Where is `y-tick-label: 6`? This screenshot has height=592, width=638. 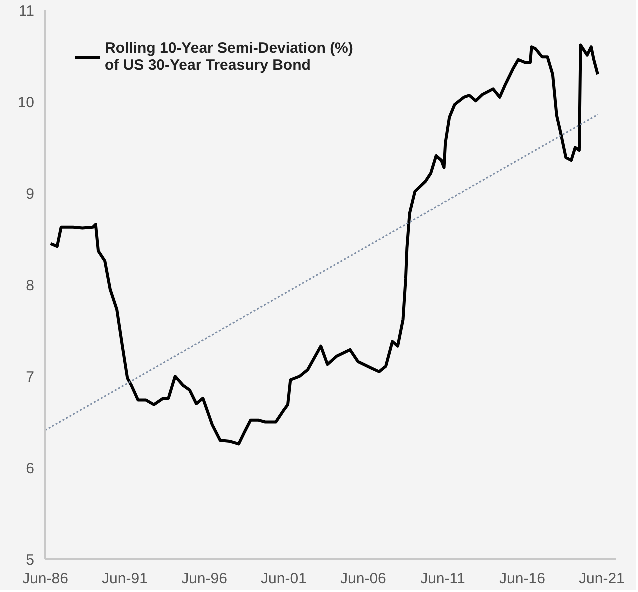
y-tick-label: 6 is located at coordinates (30, 469).